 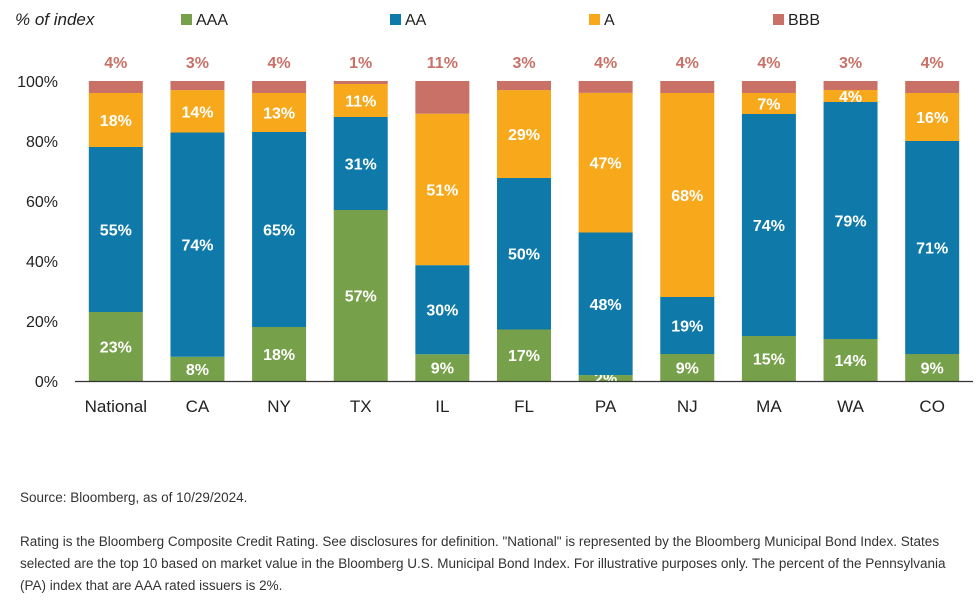 I want to click on legend-label-aaa: AAA, so click(x=212, y=20).